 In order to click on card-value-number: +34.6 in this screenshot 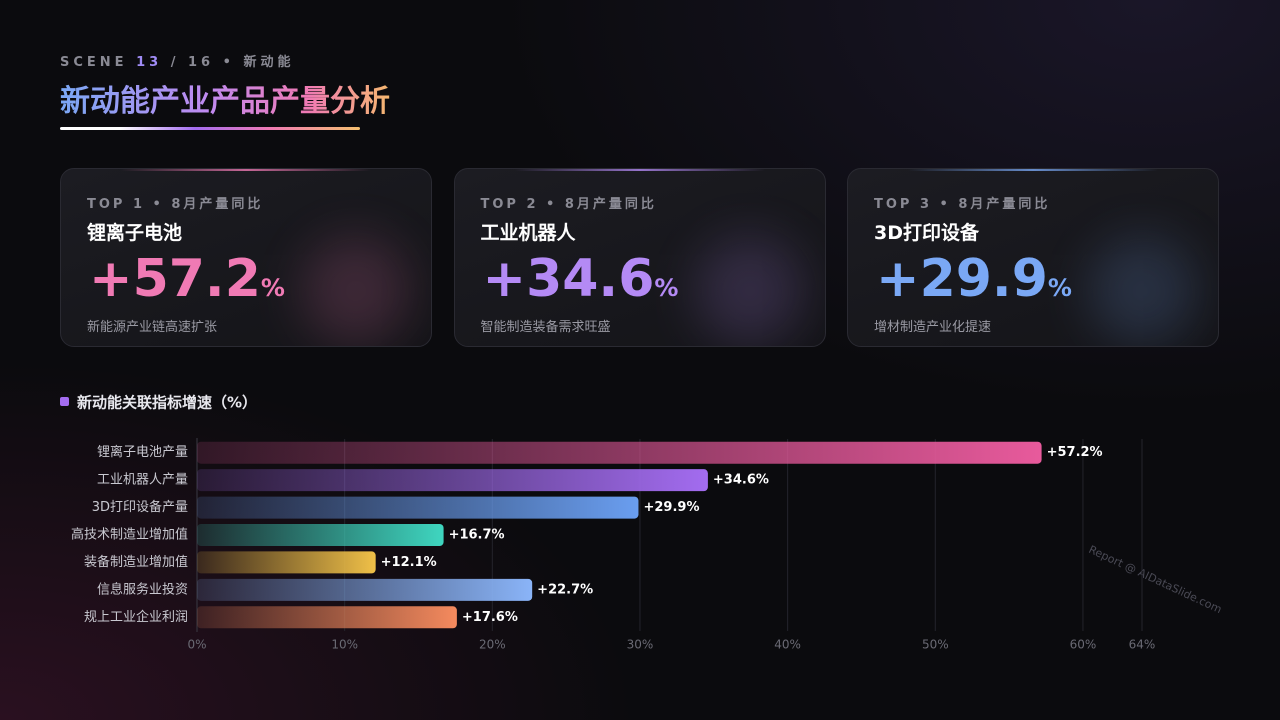, I will do `click(568, 279)`.